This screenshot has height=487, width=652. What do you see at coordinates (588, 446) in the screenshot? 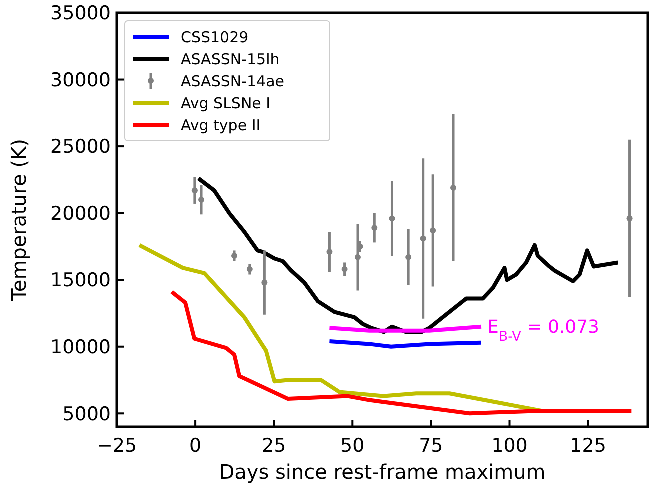
I see `x-tick-label: 125` at bounding box center [588, 446].